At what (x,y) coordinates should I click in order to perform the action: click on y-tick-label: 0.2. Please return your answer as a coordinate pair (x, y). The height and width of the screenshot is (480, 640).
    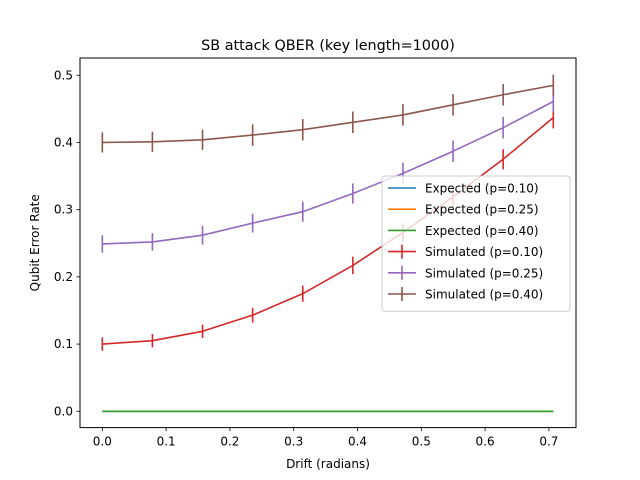
    Looking at the image, I should click on (63, 277).